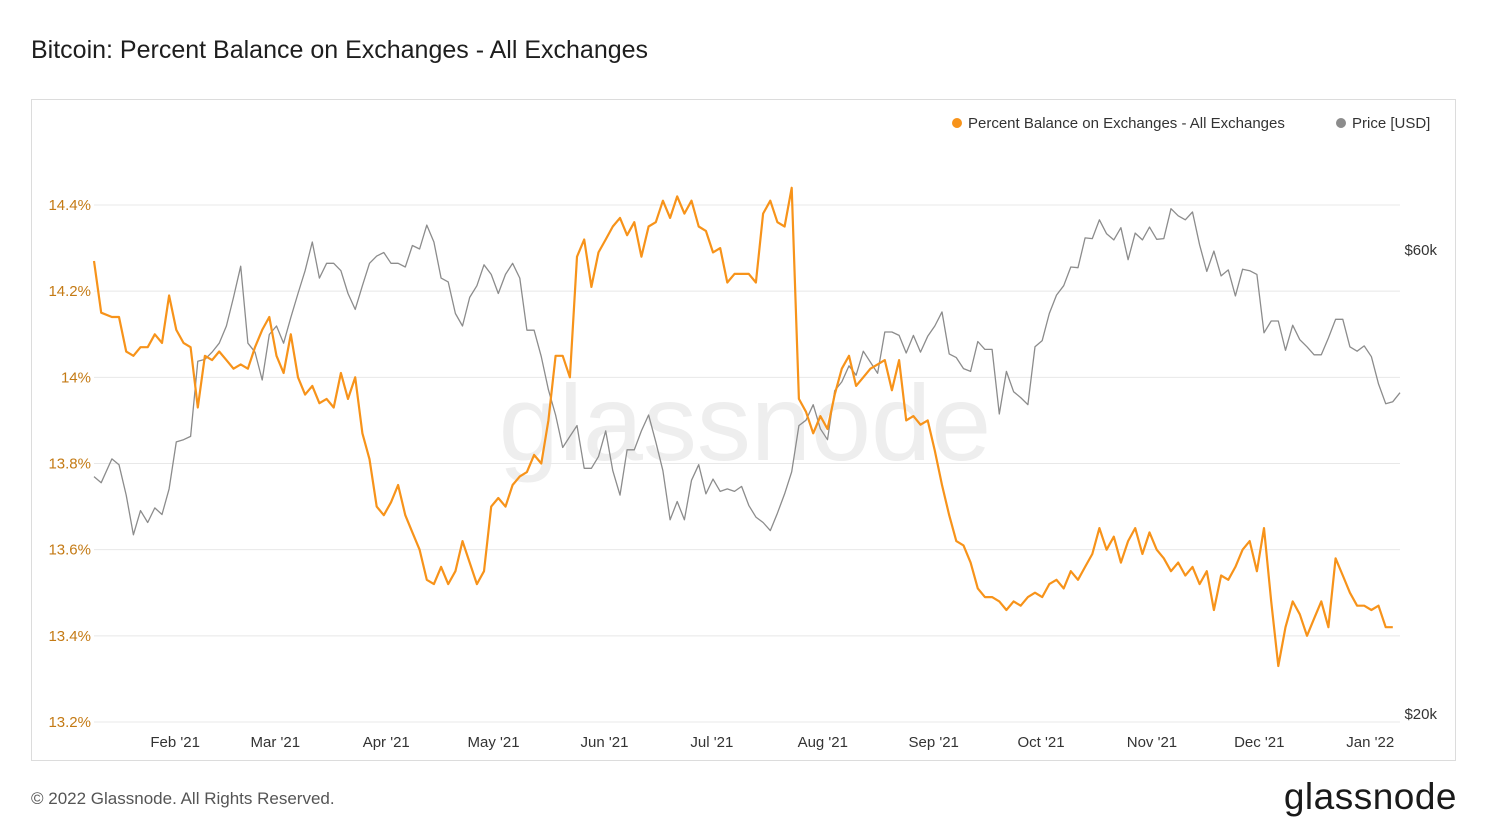  Describe the element at coordinates (1420, 482) in the screenshot. I see `y-axis-right: $20k $60k` at that location.